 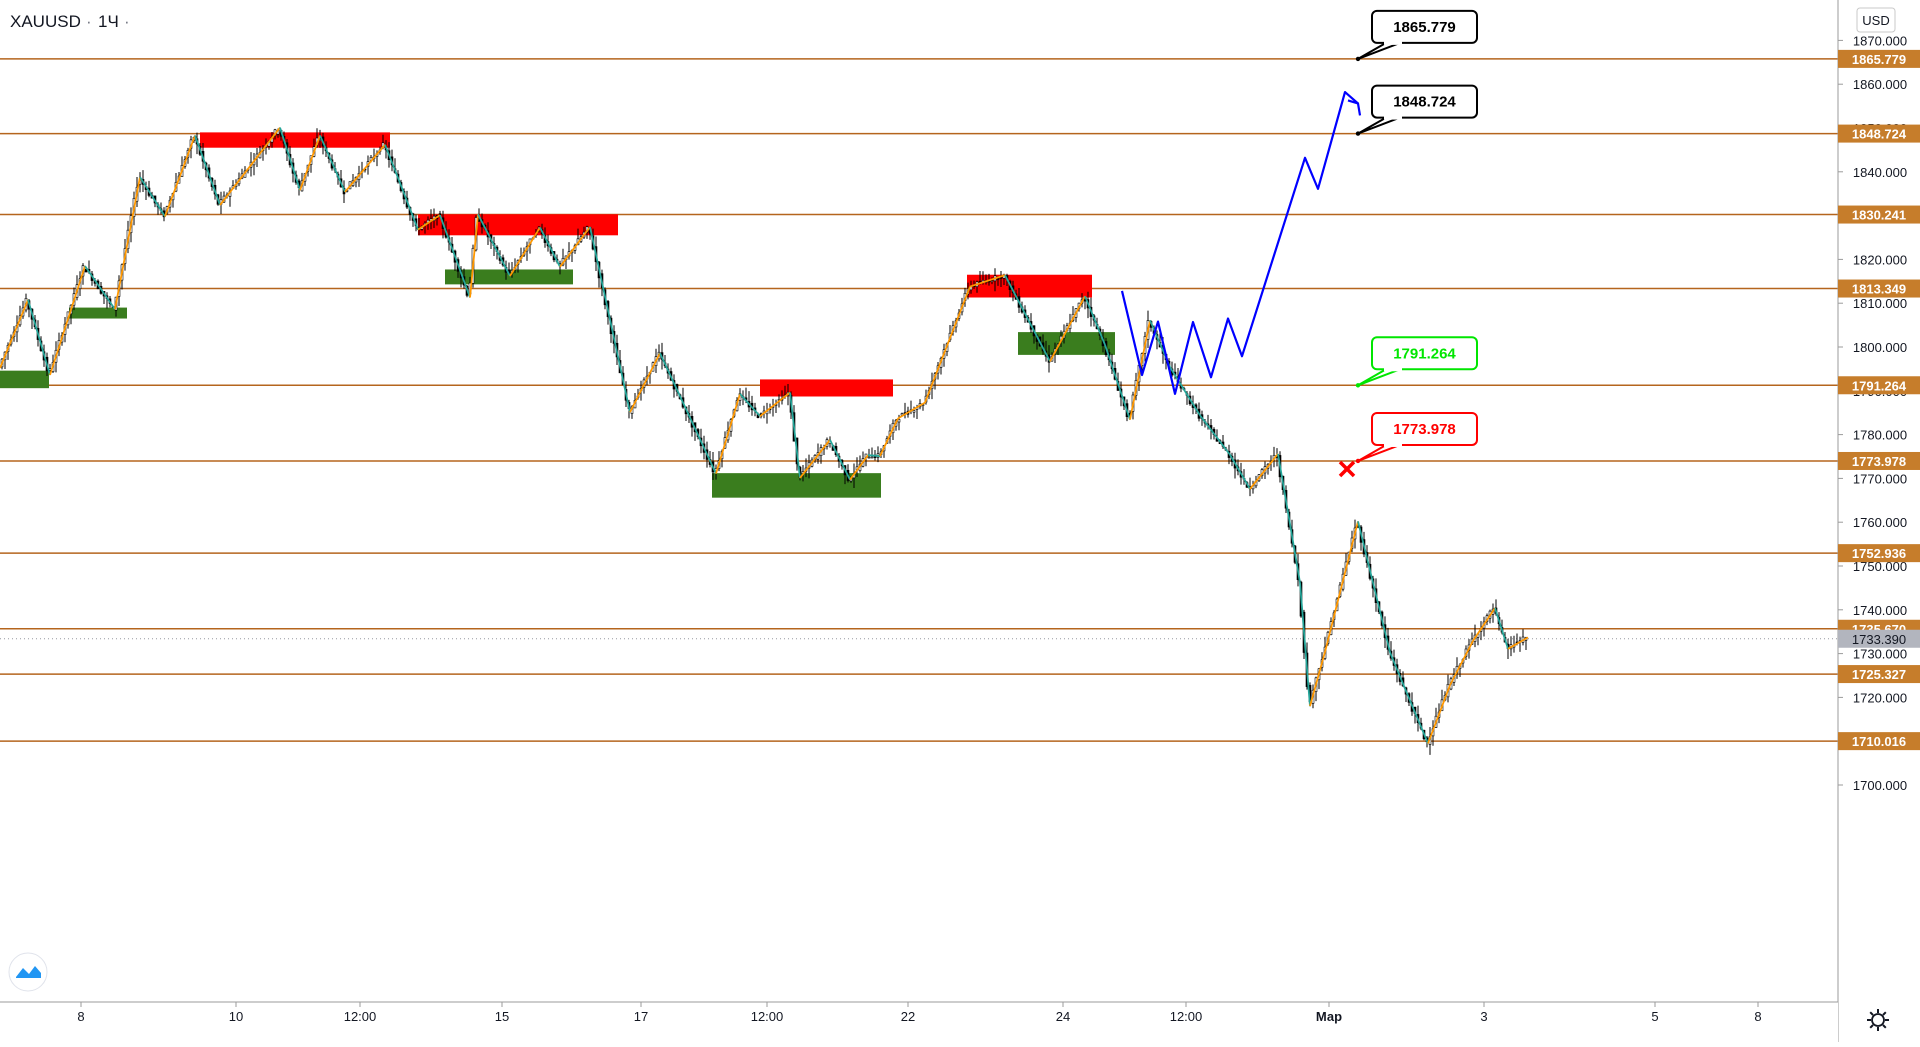 I want to click on chart-header: XAUUSD · 1Ч ·, so click(x=70, y=21).